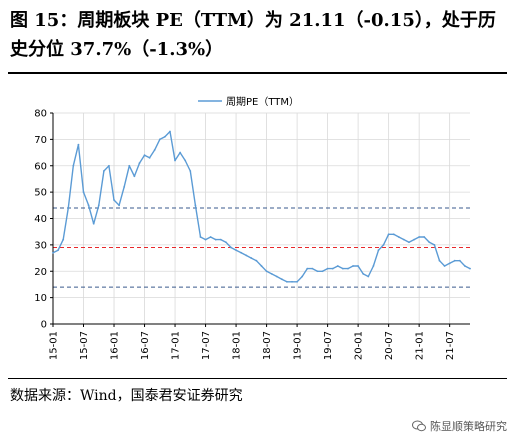 The width and height of the screenshot is (515, 444). What do you see at coordinates (176, 345) in the screenshot?
I see `x-tick-label: 17-01` at bounding box center [176, 345].